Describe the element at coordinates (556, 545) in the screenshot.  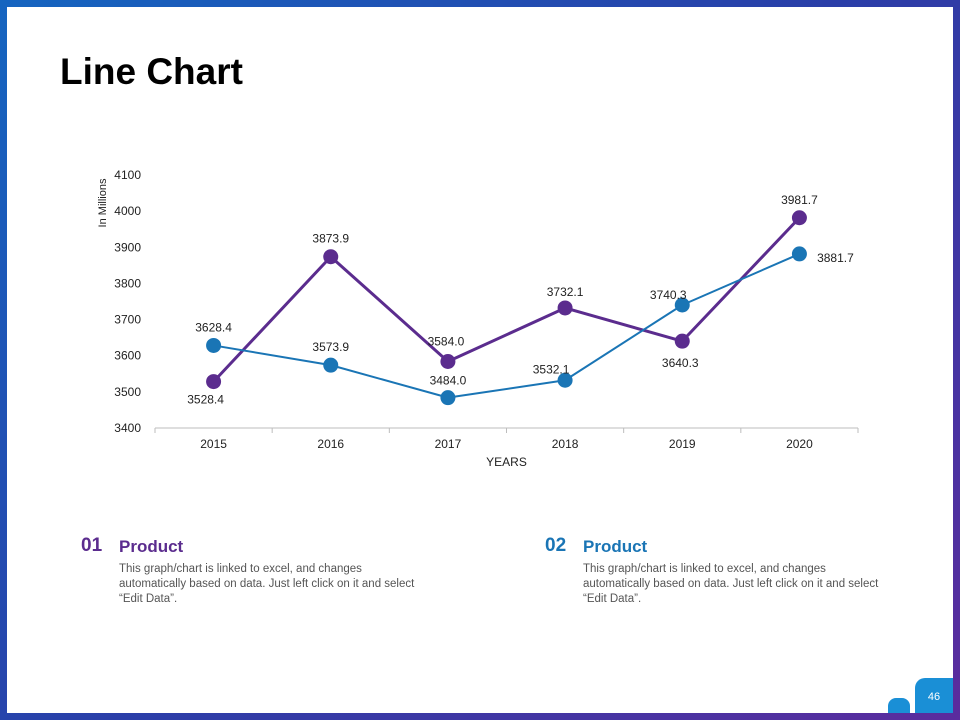
I see `product-number: 02` at that location.